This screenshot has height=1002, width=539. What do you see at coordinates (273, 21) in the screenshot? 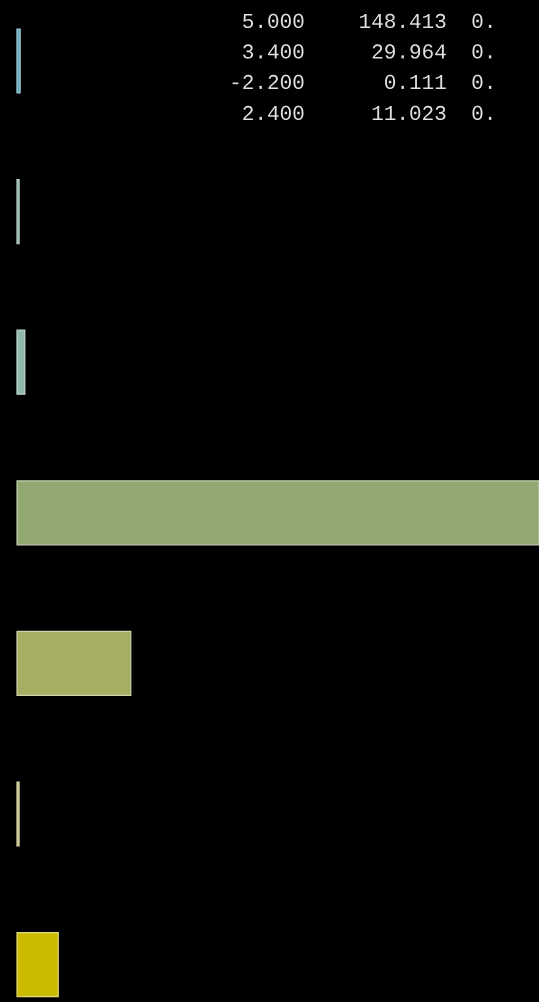
I see `annotation: 5.000` at bounding box center [273, 21].